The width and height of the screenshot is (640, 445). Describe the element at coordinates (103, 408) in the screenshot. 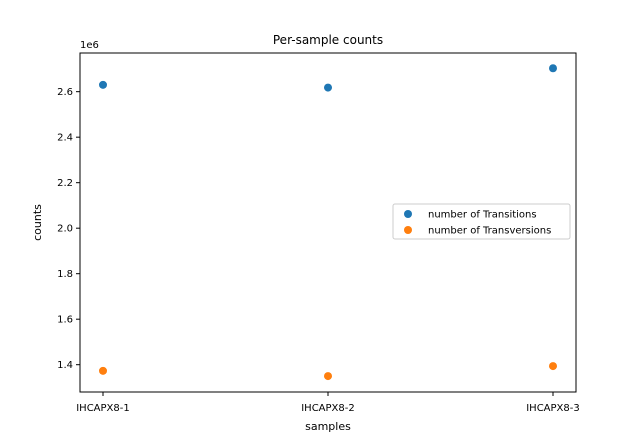

I see `x-tick-label: IHCAPX8-1` at that location.